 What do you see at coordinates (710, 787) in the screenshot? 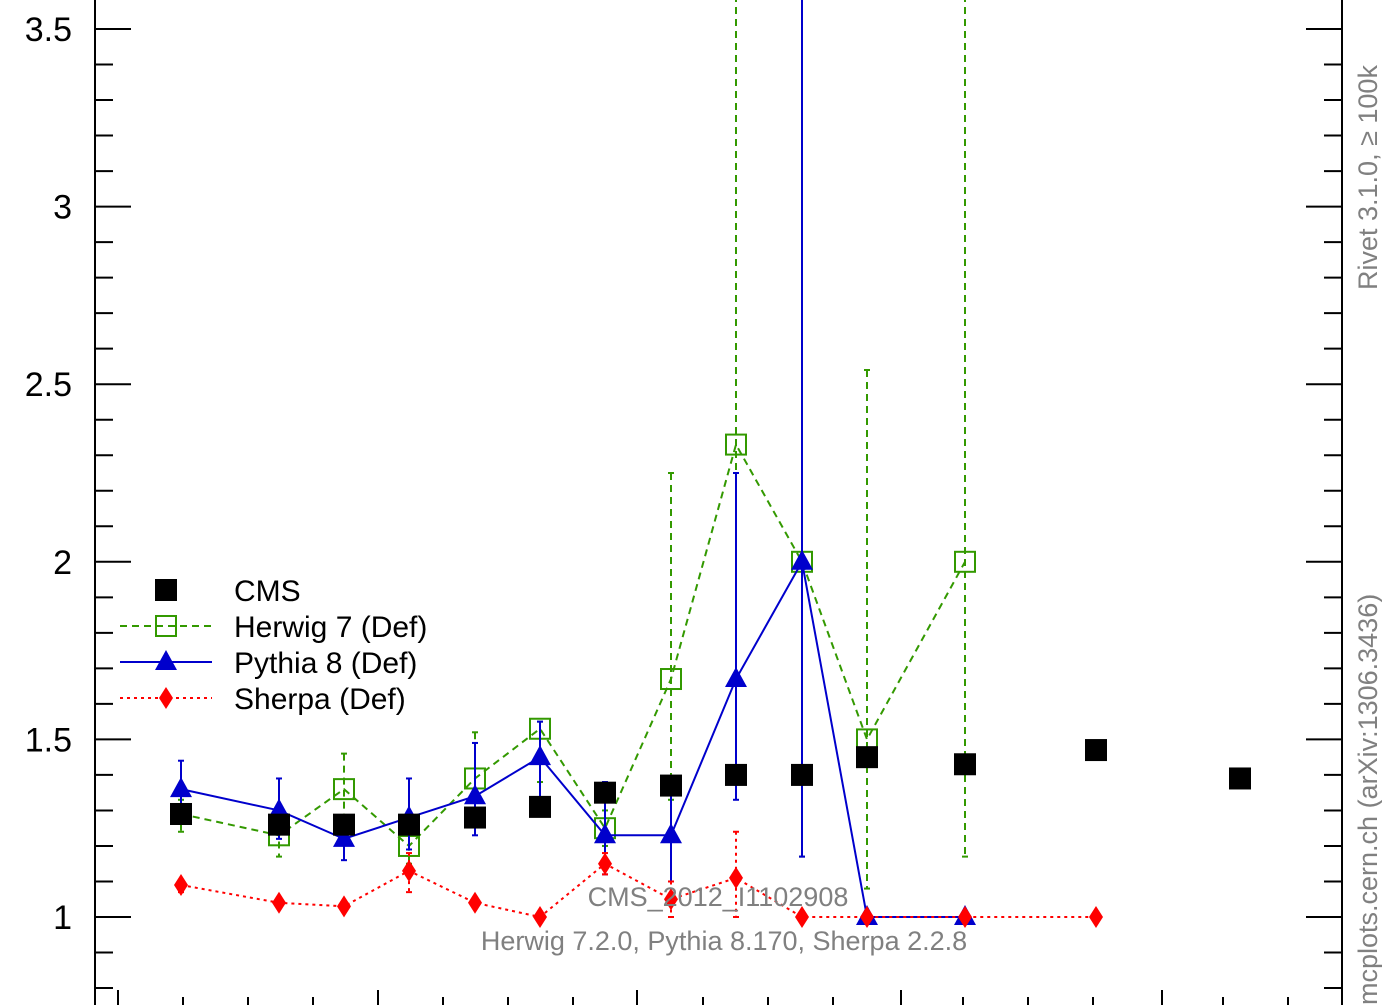
I see `series-cms` at bounding box center [710, 787].